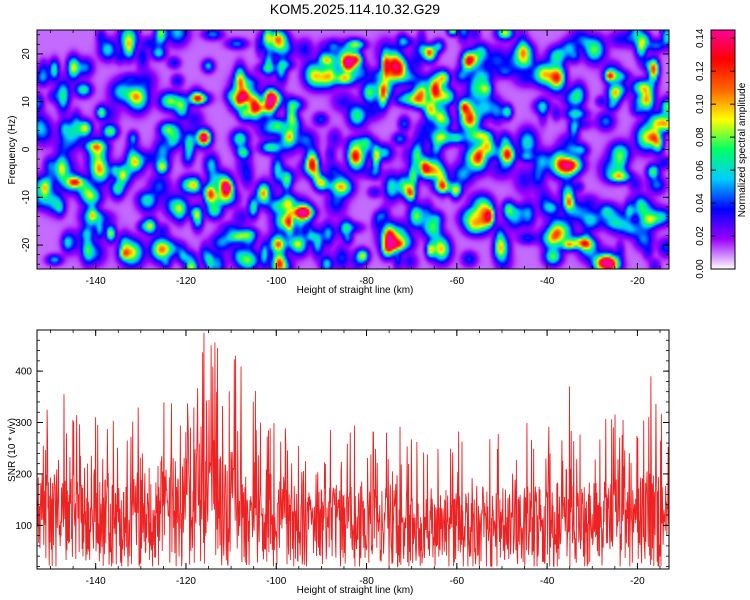 The width and height of the screenshot is (750, 600). Describe the element at coordinates (26, 244) in the screenshot. I see `top-y-tick-label: -20` at that location.